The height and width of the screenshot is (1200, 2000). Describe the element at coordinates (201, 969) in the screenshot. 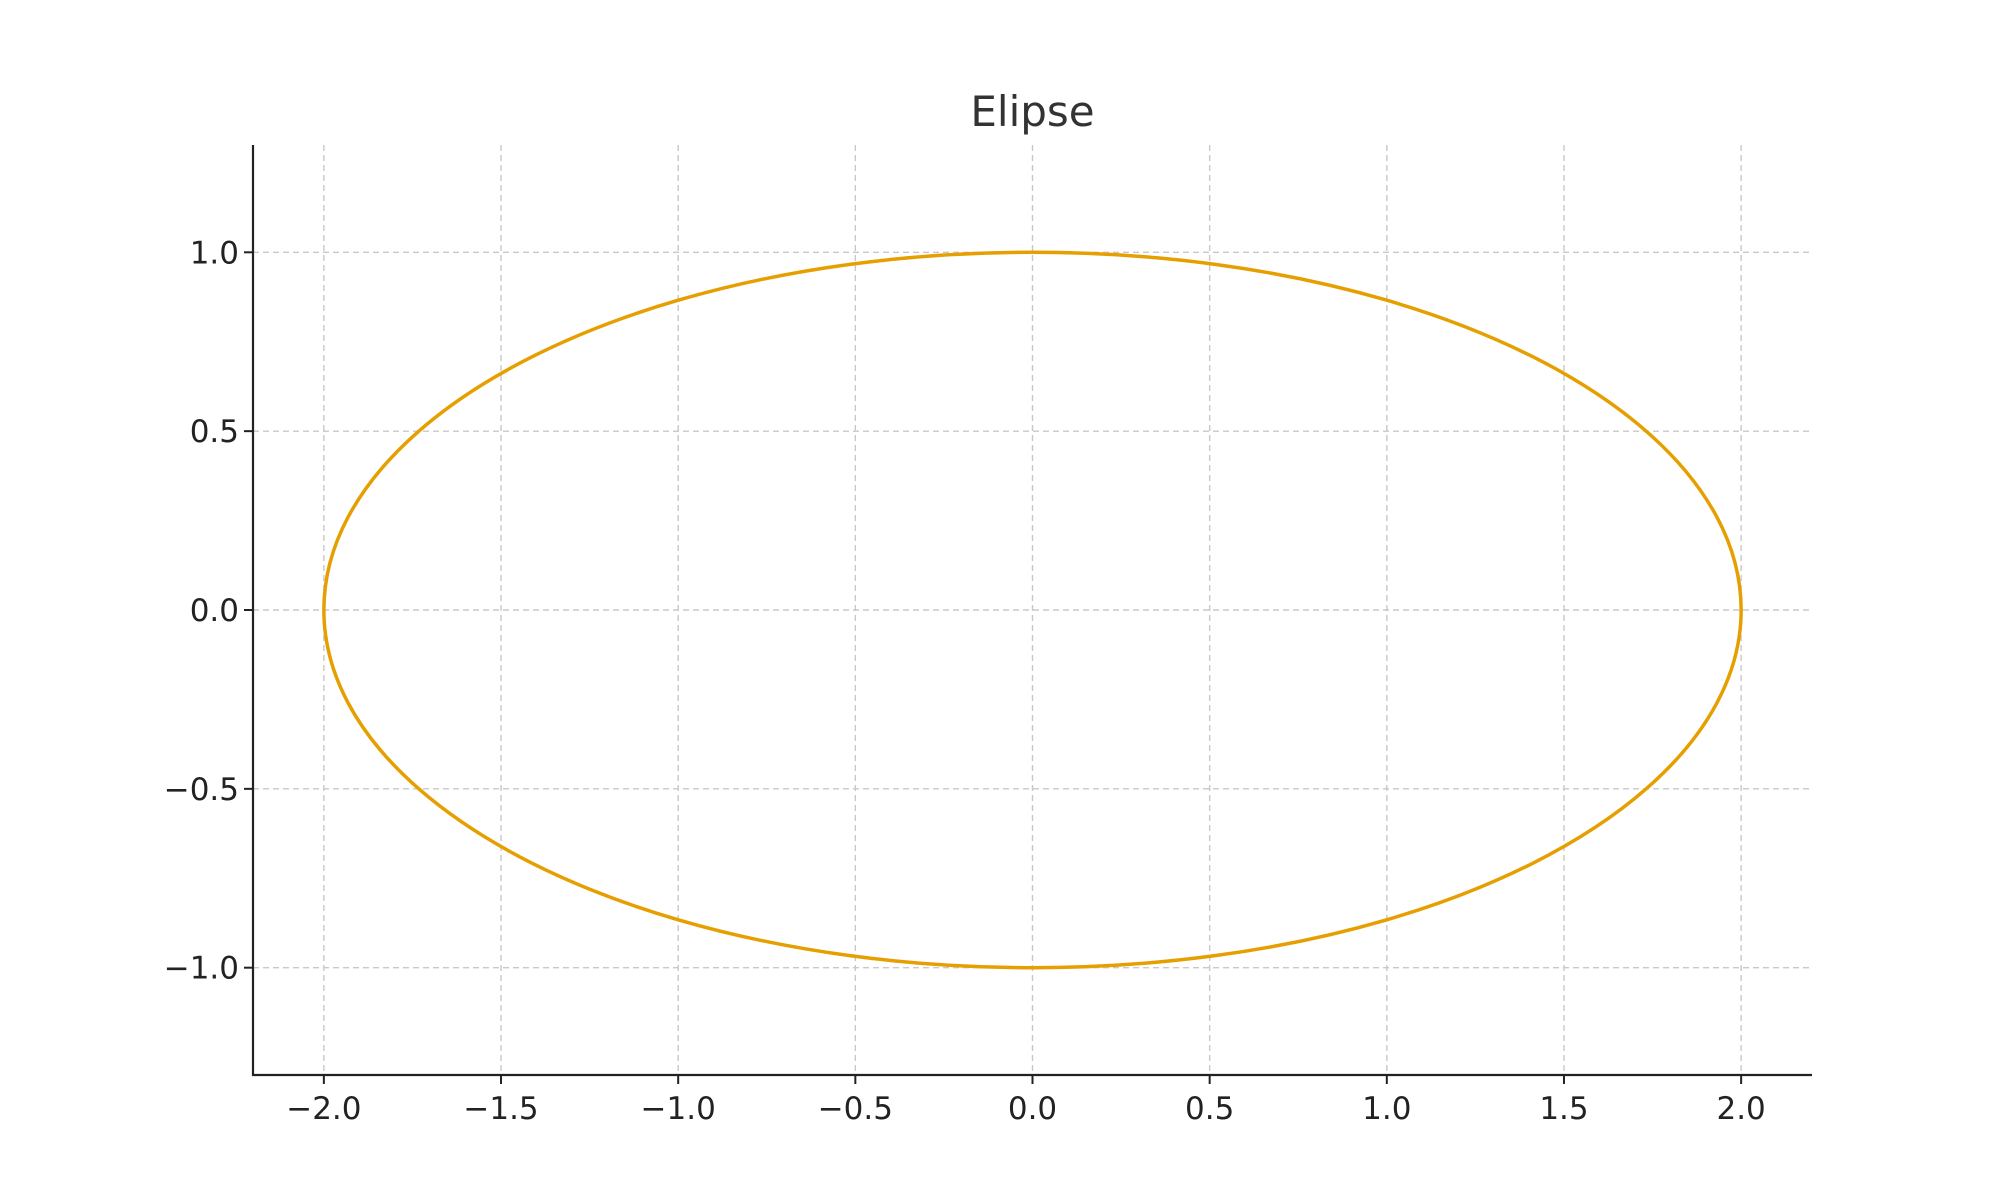

I see `y-tick-label: −1.0` at that location.